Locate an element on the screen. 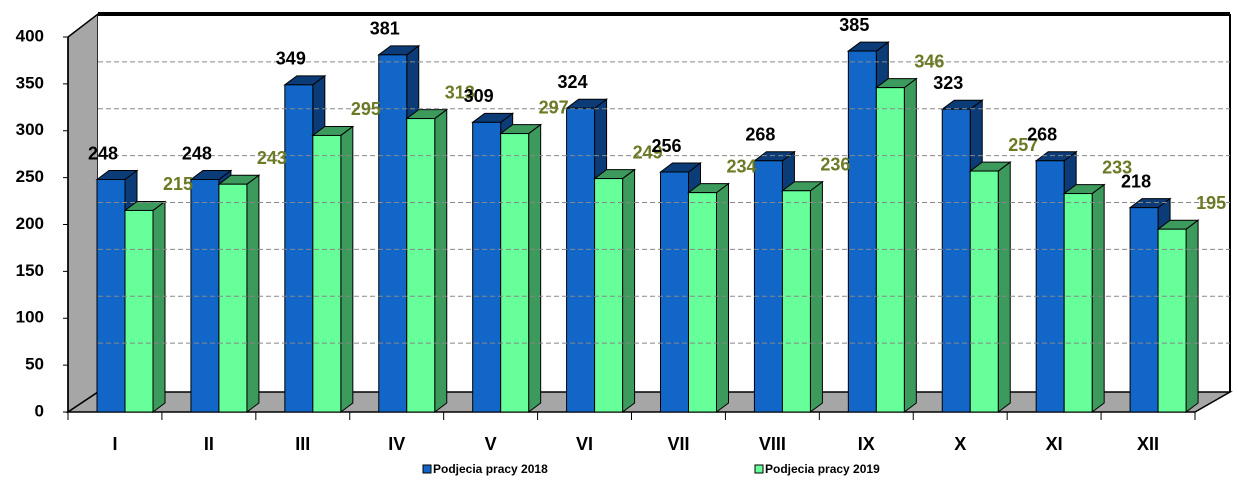  value-label: 385 is located at coordinates (854, 25).